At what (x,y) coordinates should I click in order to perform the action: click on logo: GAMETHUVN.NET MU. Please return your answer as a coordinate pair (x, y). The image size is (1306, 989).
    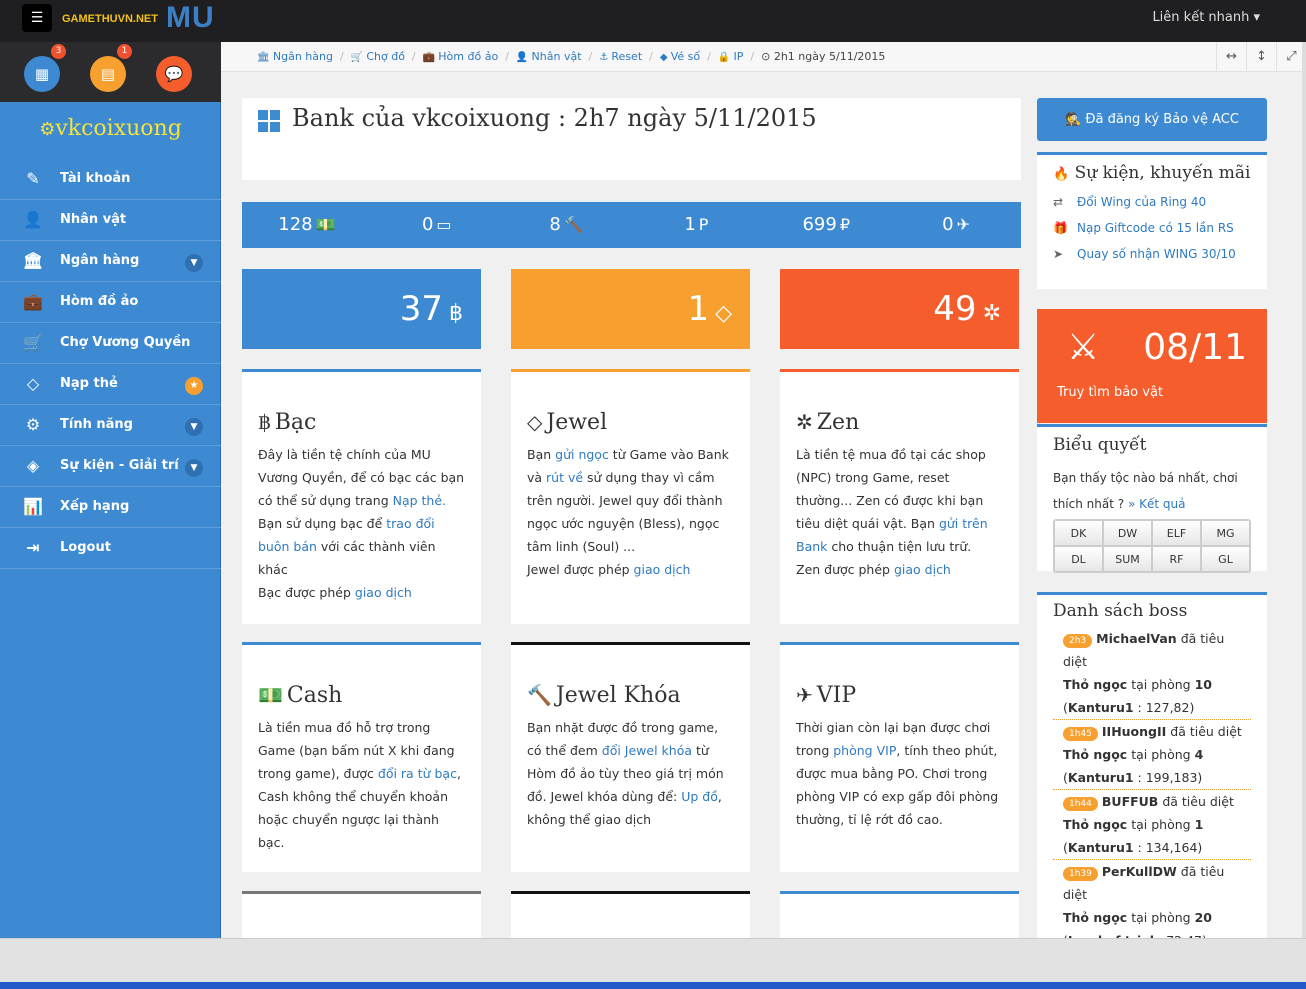
    Looking at the image, I should click on (147, 19).